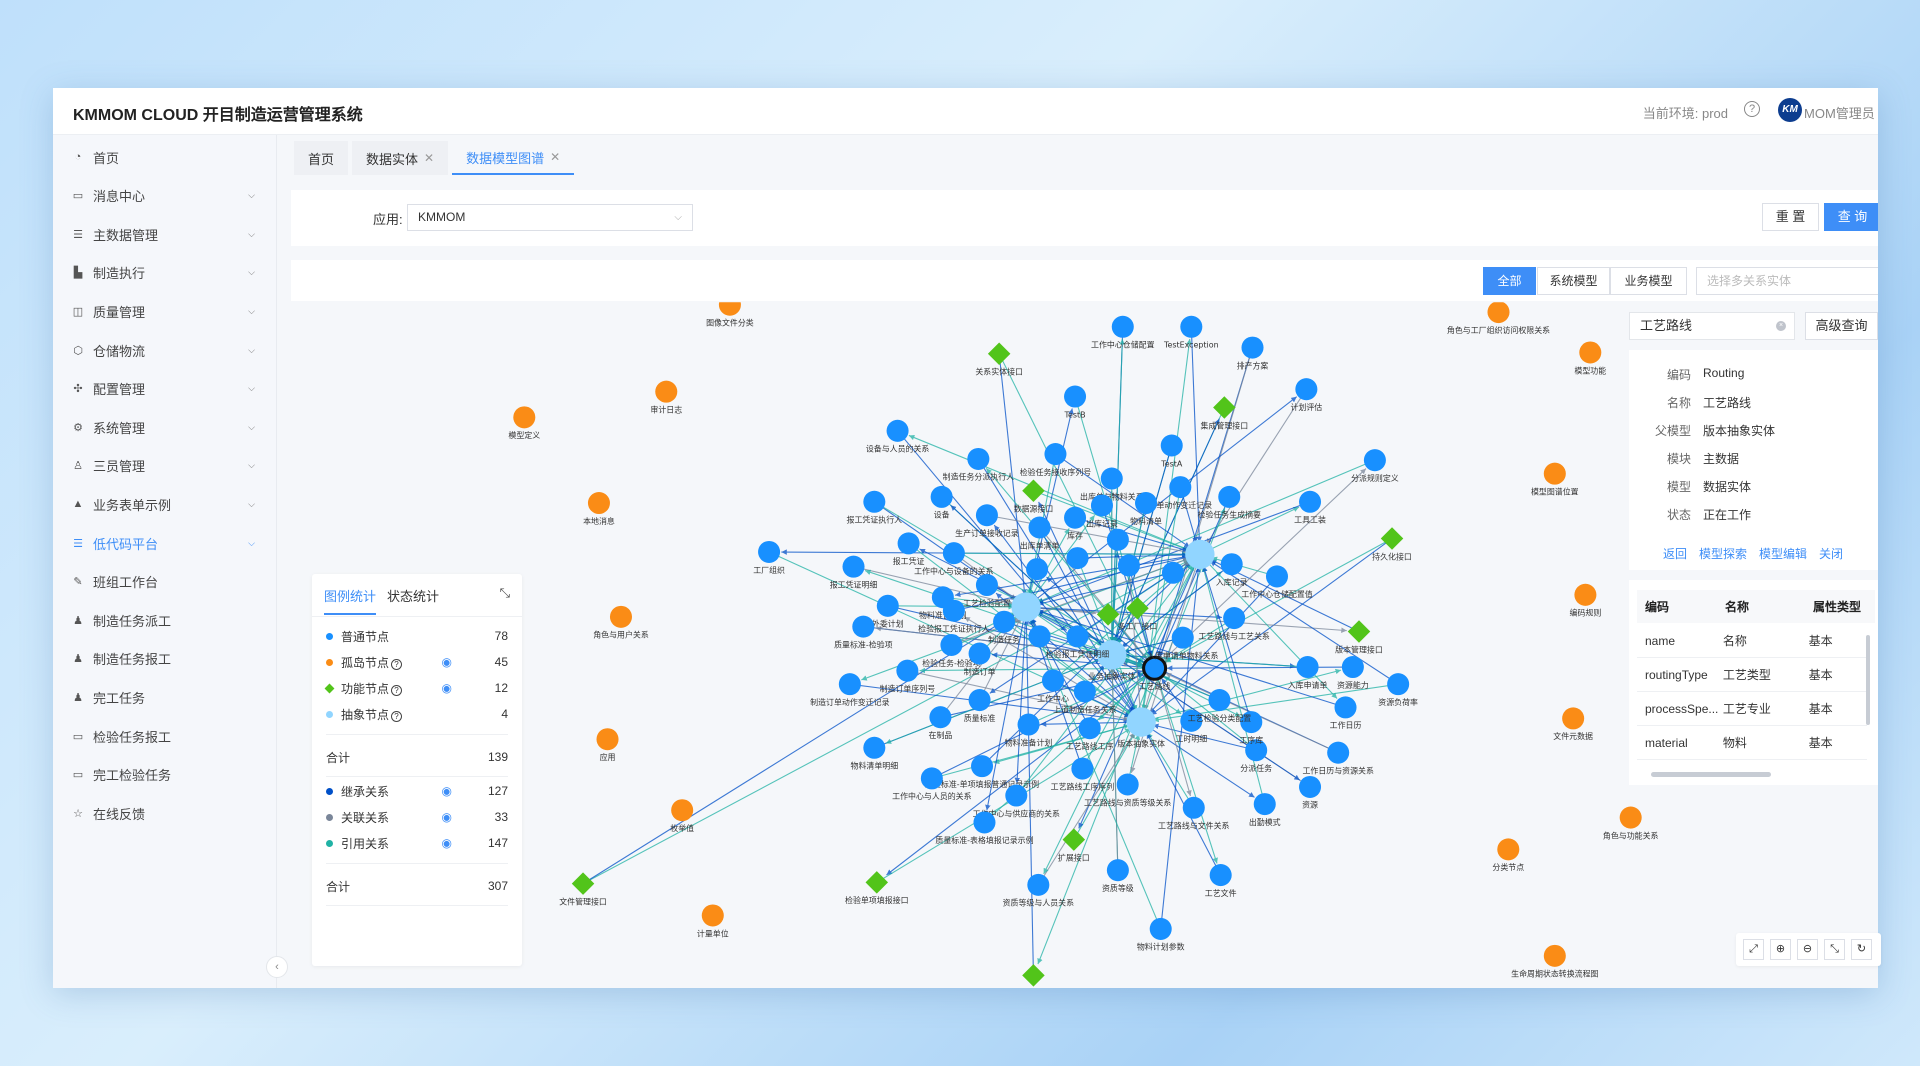 The image size is (1920, 1066). What do you see at coordinates (1752, 709) in the screenshot?
I see `table-row: processSpe... 工艺专业 基本` at bounding box center [1752, 709].